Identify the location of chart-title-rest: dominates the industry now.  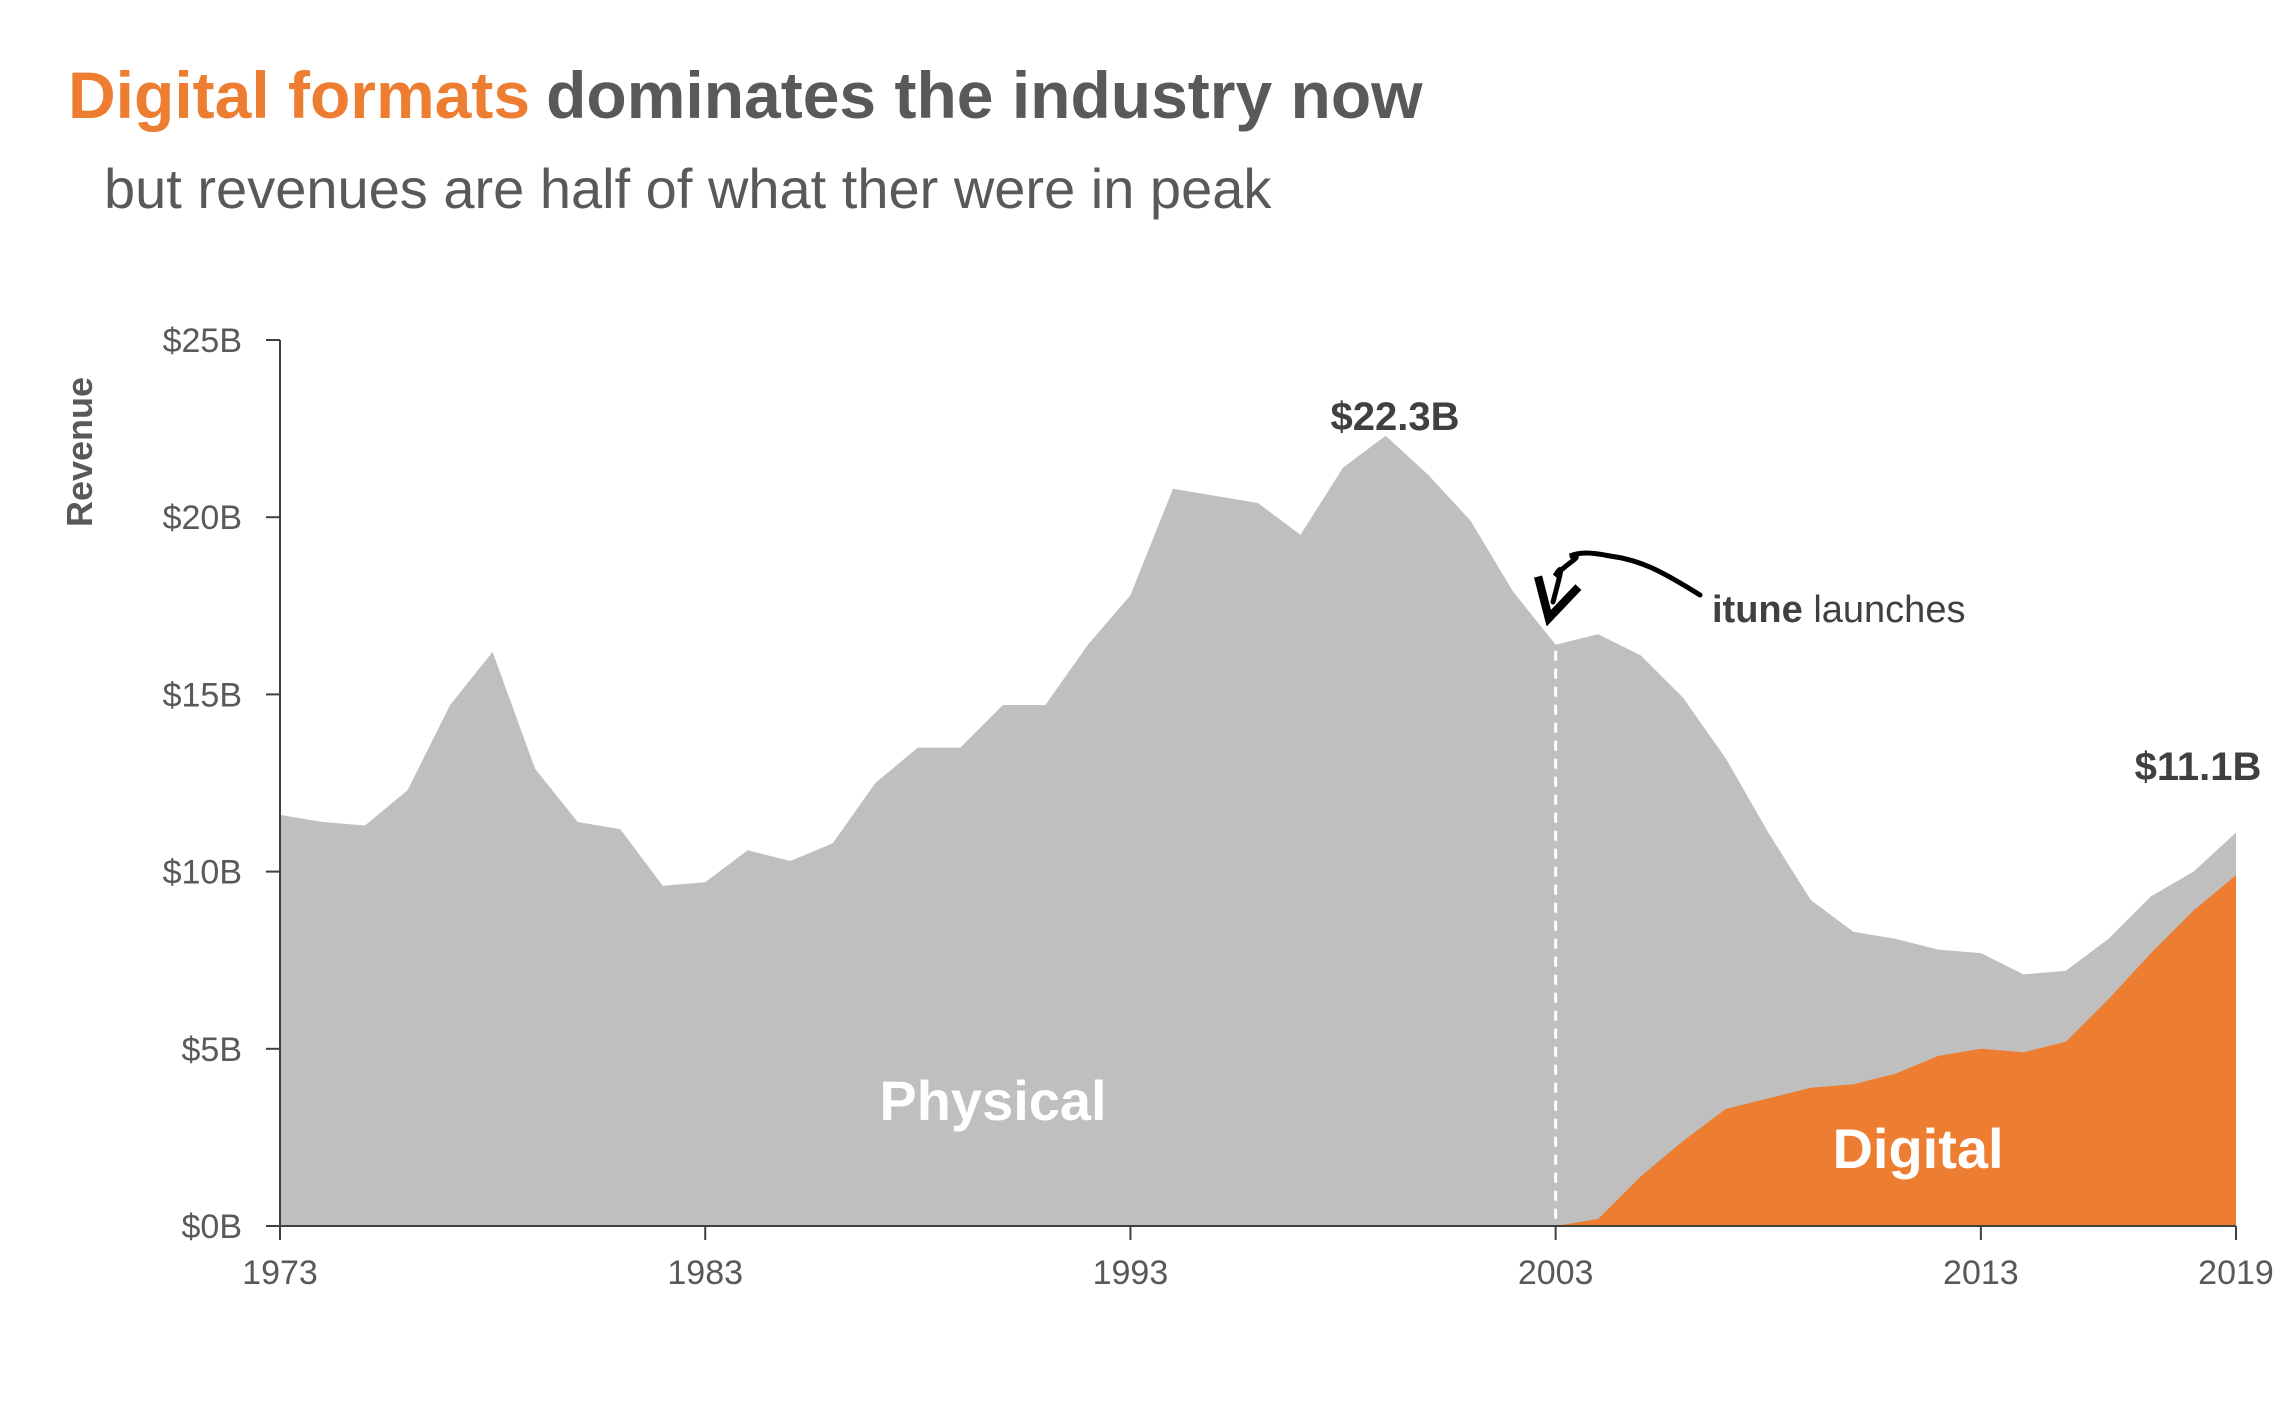
(984, 95).